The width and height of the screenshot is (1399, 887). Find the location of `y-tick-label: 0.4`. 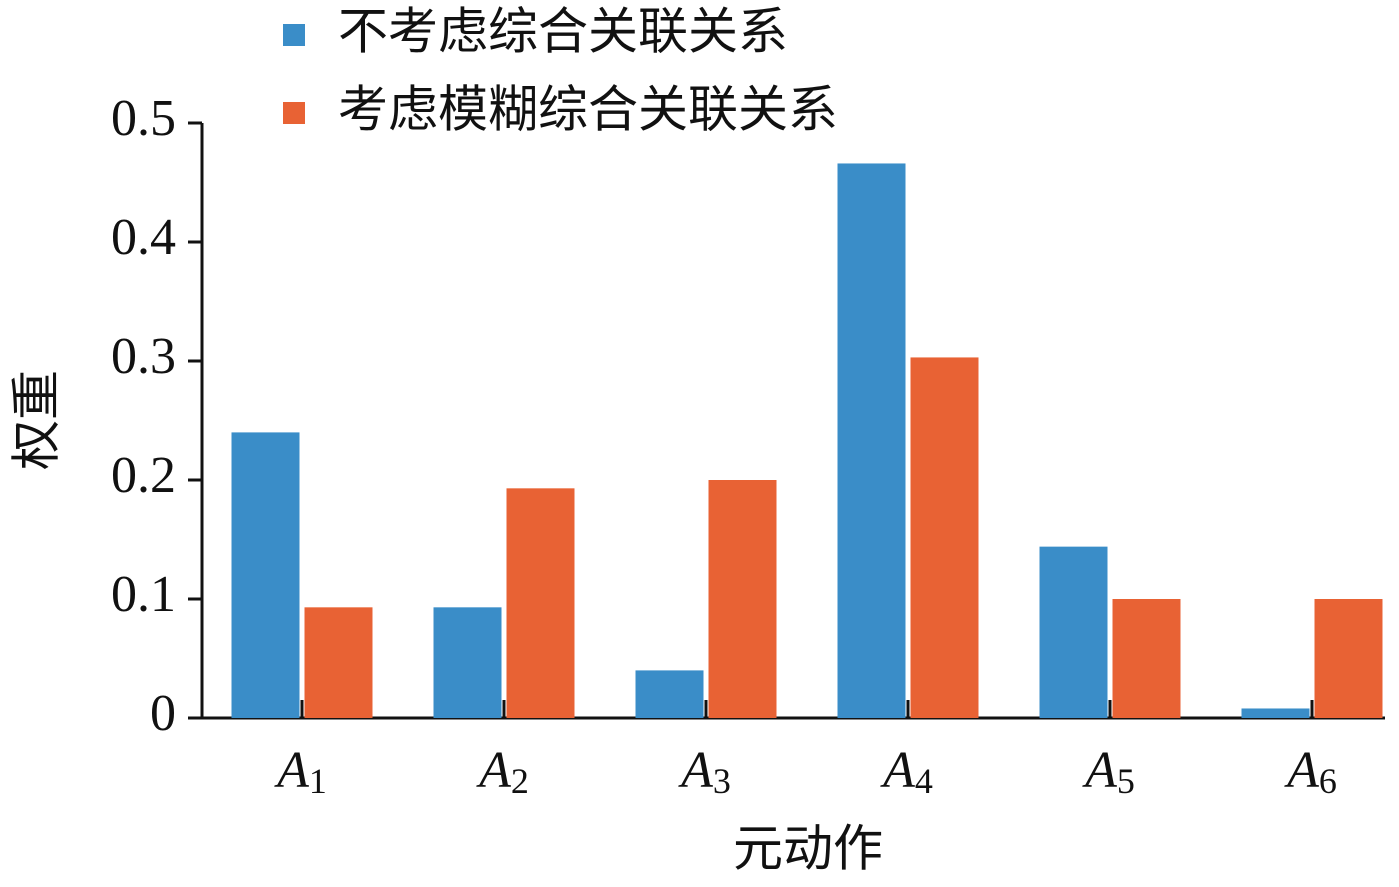

y-tick-label: 0.4 is located at coordinates (143, 237).